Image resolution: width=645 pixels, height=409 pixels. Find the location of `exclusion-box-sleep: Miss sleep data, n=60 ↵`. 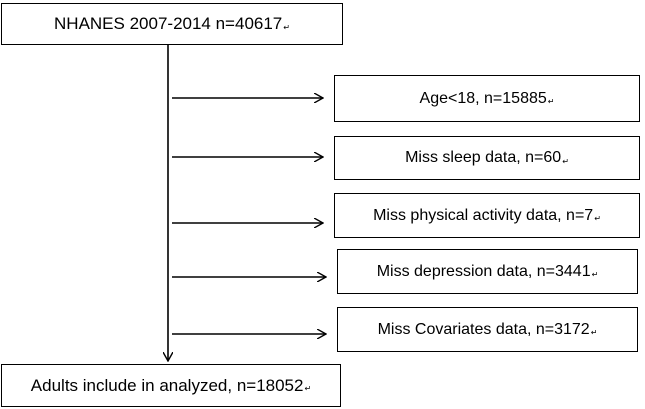

exclusion-box-sleep: Miss sleep data, n=60 ↵ is located at coordinates (487, 158).